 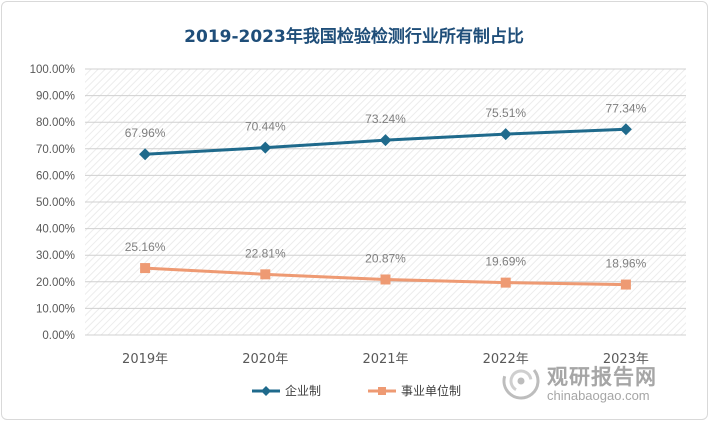 I want to click on y-tick-label: 70.00%, so click(x=55, y=150).